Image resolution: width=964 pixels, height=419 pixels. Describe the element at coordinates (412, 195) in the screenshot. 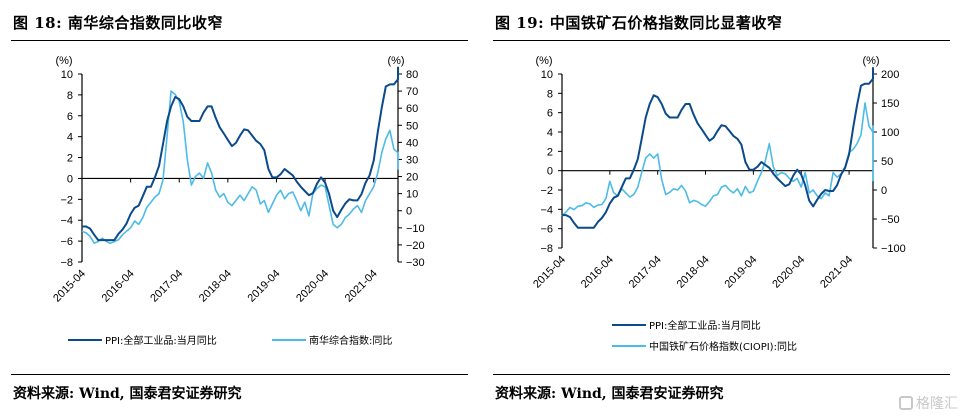

I see `right-y-tick-label: 10` at that location.